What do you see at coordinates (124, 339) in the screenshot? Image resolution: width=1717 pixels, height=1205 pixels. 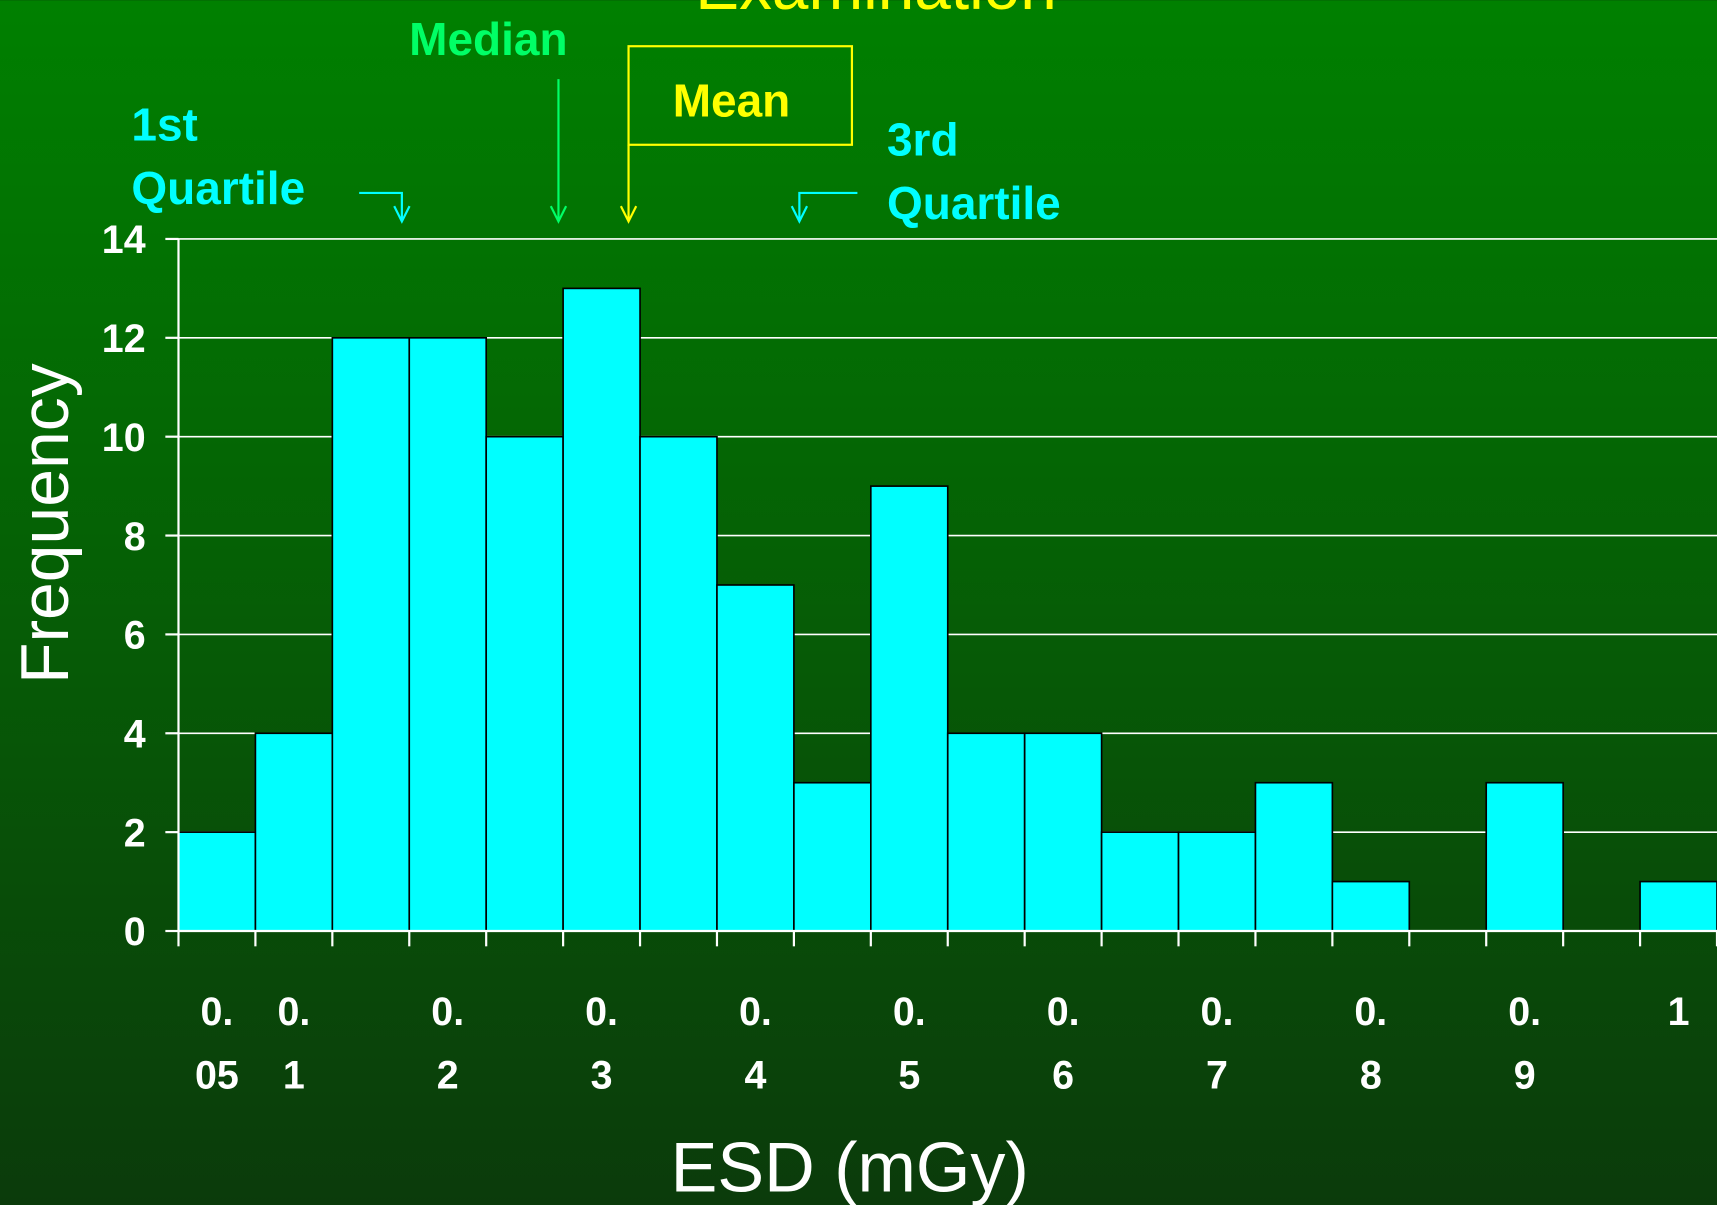 I see `y-tick-label: 12` at bounding box center [124, 339].